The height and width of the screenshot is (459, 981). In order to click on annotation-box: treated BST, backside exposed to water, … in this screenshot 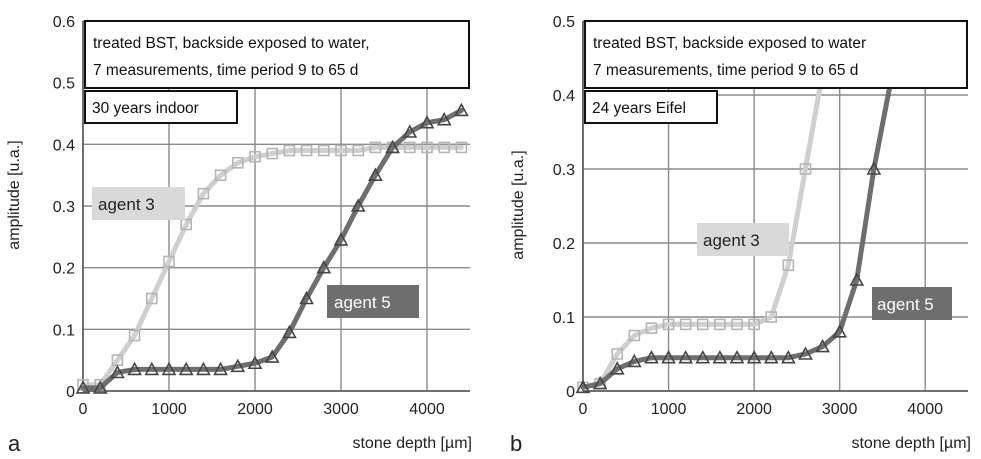, I will do `click(277, 54)`.